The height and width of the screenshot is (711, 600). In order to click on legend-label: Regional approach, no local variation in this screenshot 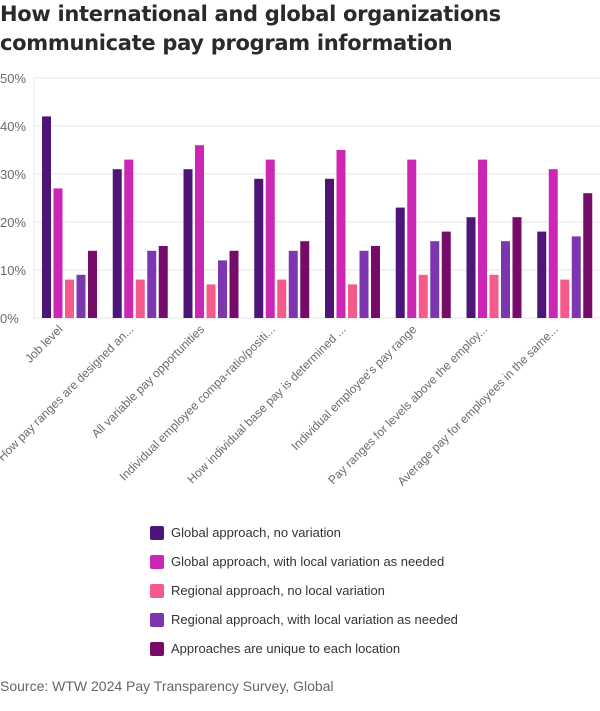, I will do `click(278, 590)`.